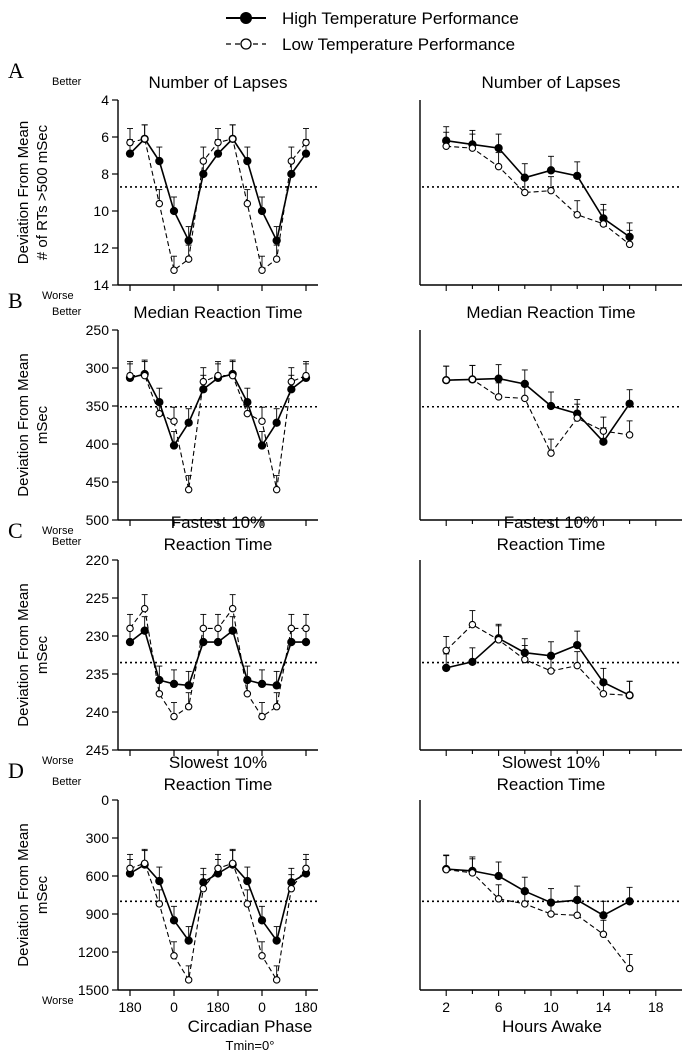 Image resolution: width=686 pixels, height=1055 pixels. Describe the element at coordinates (552, 1026) in the screenshot. I see `hours-axis-title: Hours Awake` at that location.